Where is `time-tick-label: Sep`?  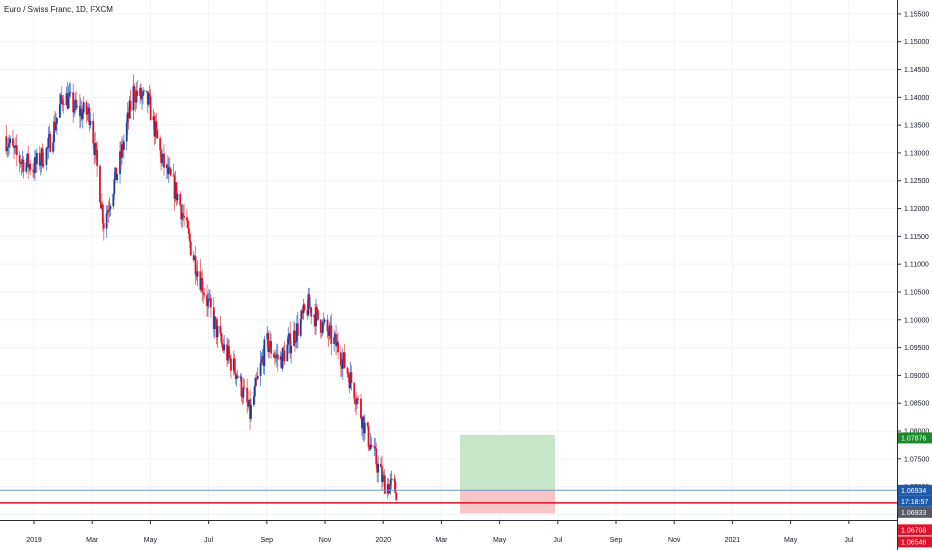
time-tick-label: Sep is located at coordinates (616, 540).